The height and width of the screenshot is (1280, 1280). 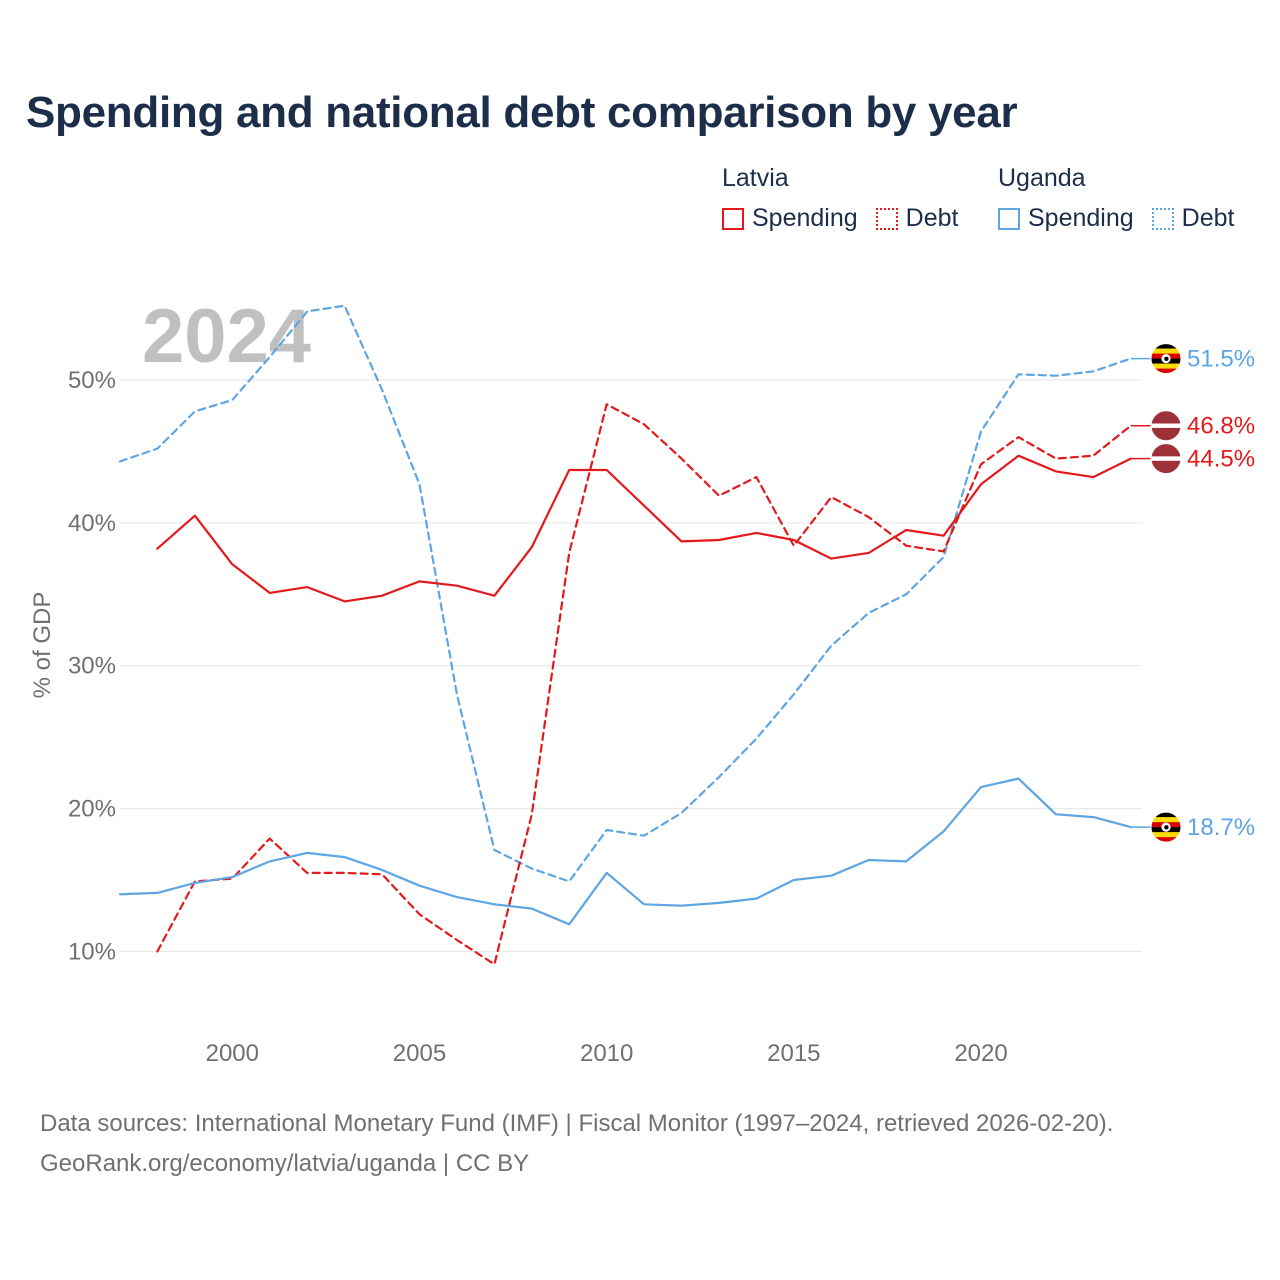 What do you see at coordinates (1116, 197) in the screenshot?
I see `legend-group-uganda: Uganda Spending Debt` at bounding box center [1116, 197].